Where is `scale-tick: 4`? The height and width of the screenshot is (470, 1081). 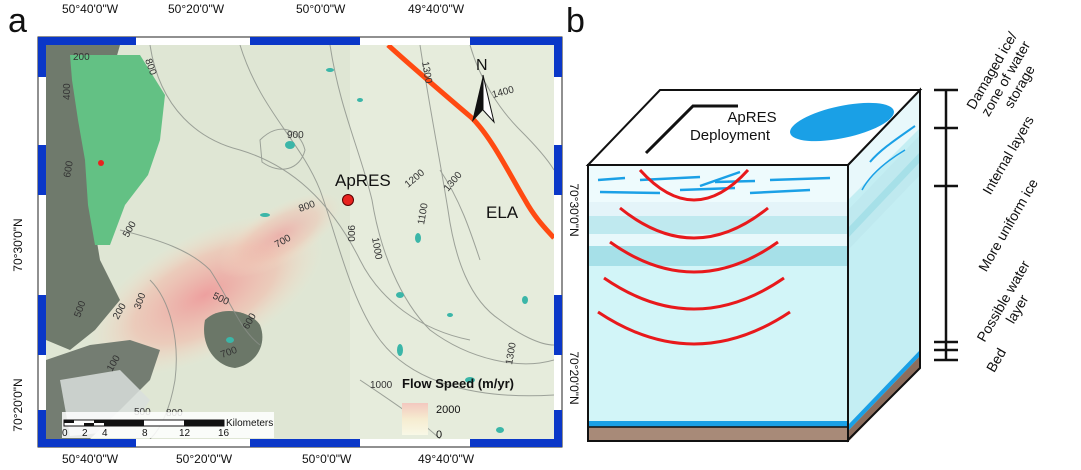 scale-tick: 4 is located at coordinates (105, 433).